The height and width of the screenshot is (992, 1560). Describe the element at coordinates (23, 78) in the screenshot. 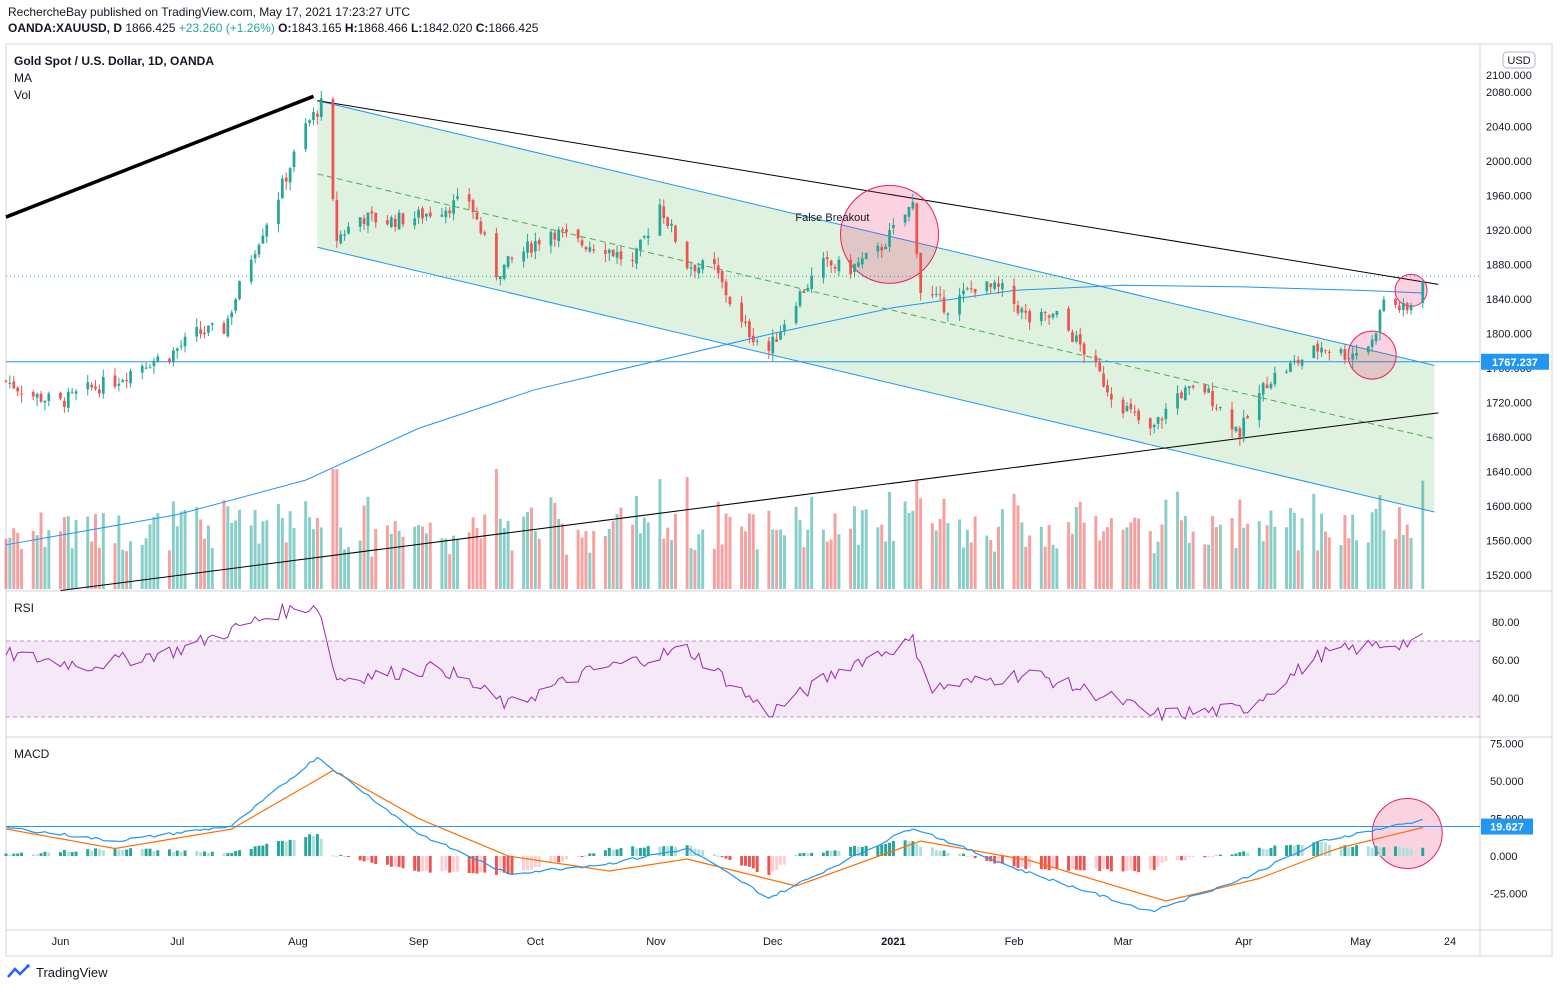

I see `legend-ma: MA` at that location.